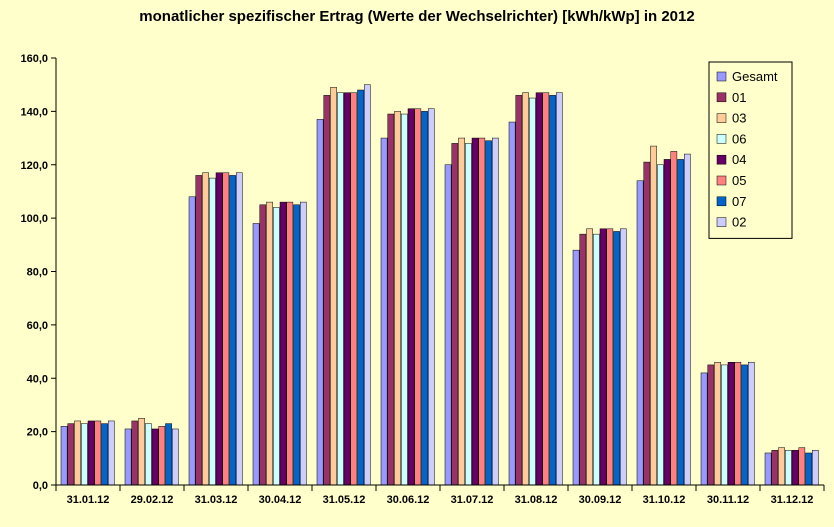 This screenshot has width=834, height=527. I want to click on x-tick-label: 31.05.12, so click(344, 500).